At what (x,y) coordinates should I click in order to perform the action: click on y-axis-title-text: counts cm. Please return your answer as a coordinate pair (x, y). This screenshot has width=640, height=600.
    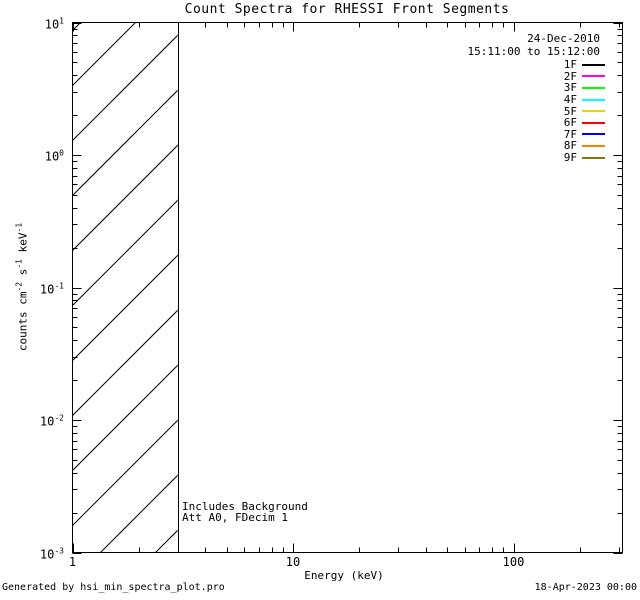
    Looking at the image, I should click on (23, 321).